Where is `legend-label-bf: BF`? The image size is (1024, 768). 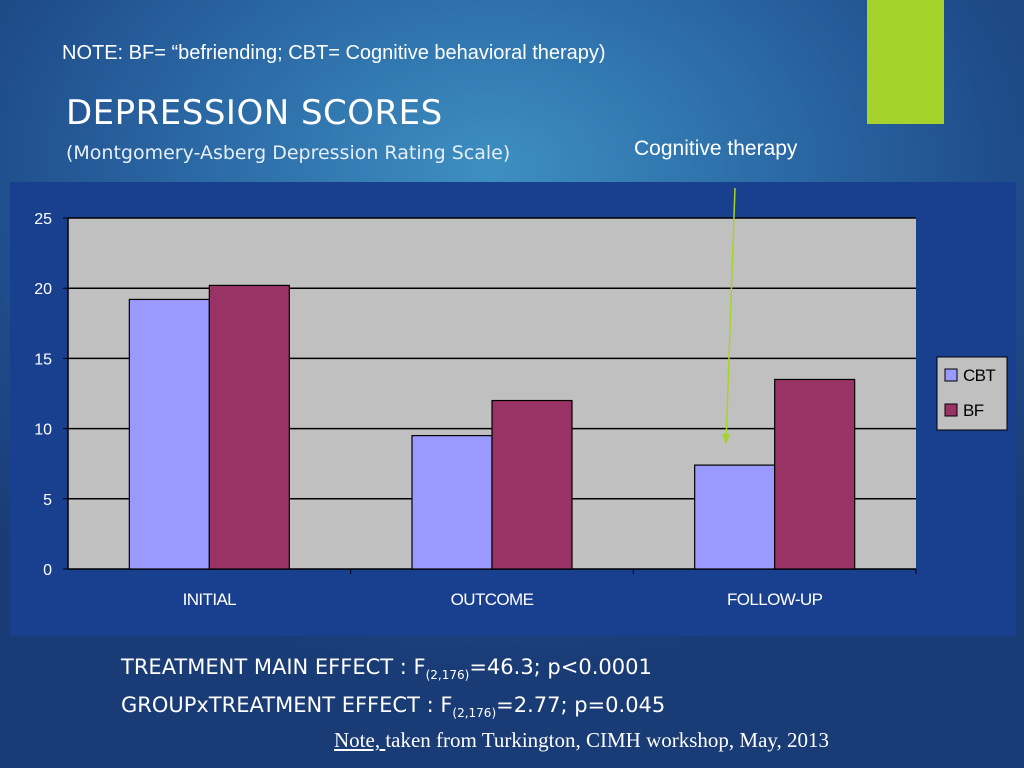 legend-label-bf: BF is located at coordinates (973, 410).